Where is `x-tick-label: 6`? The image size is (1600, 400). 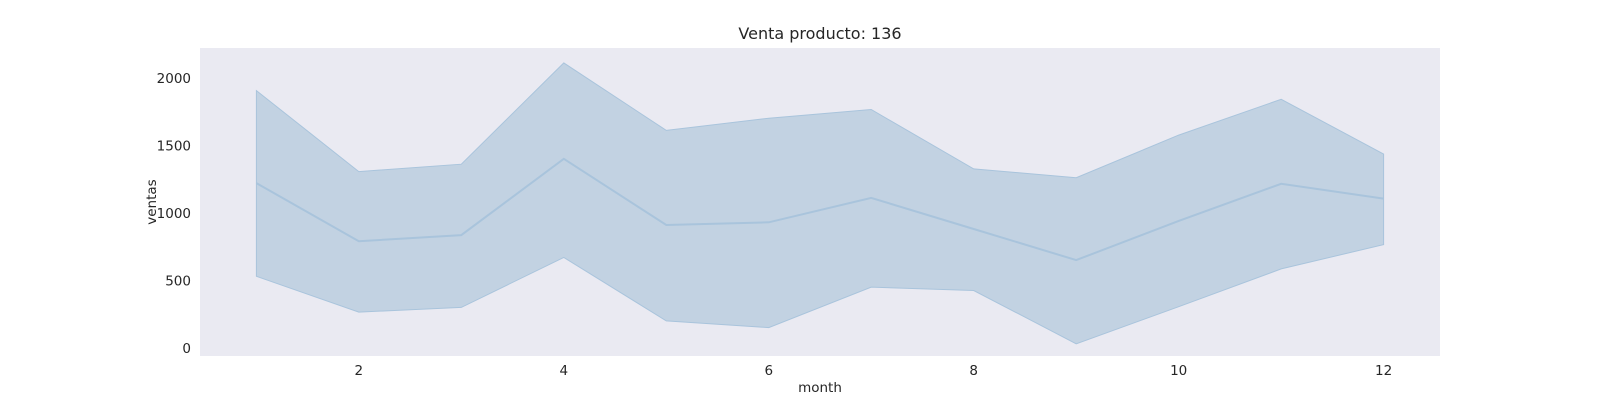
x-tick-label: 6 is located at coordinates (768, 371).